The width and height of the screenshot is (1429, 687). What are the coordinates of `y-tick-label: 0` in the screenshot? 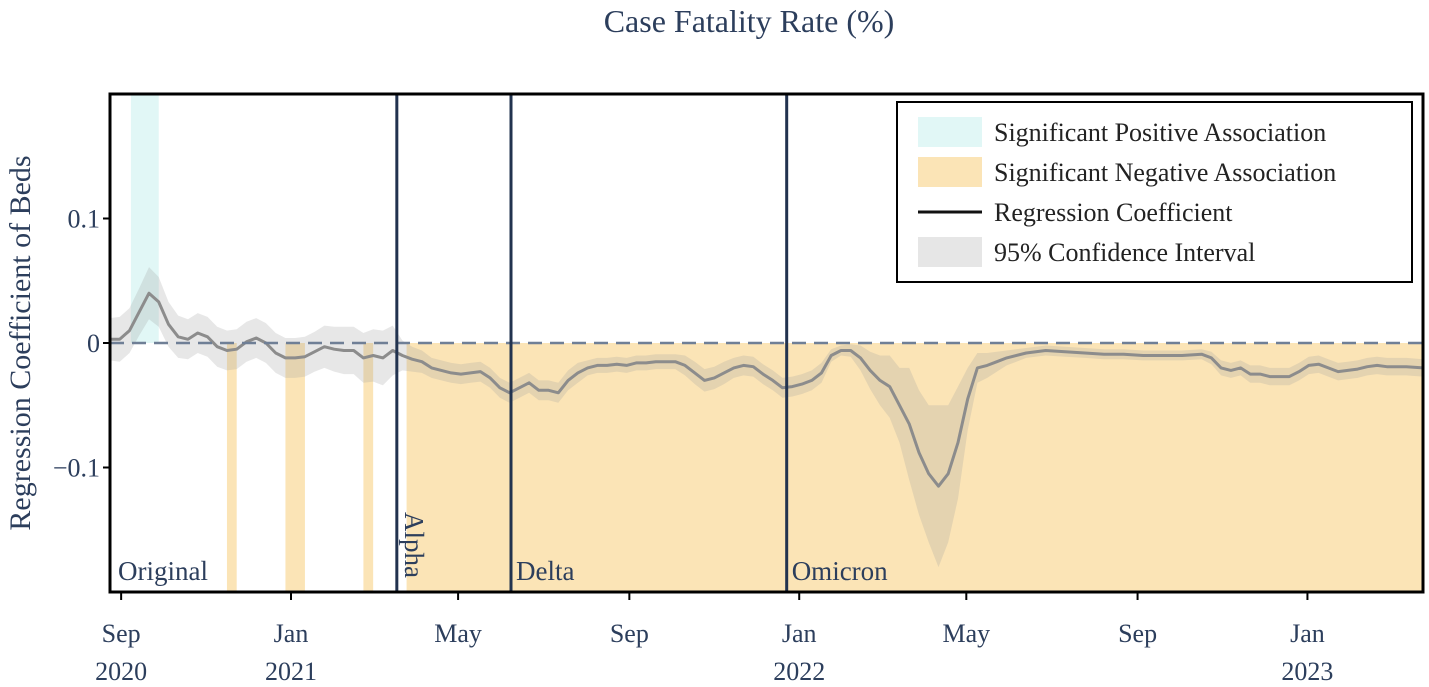 It's located at (93, 343).